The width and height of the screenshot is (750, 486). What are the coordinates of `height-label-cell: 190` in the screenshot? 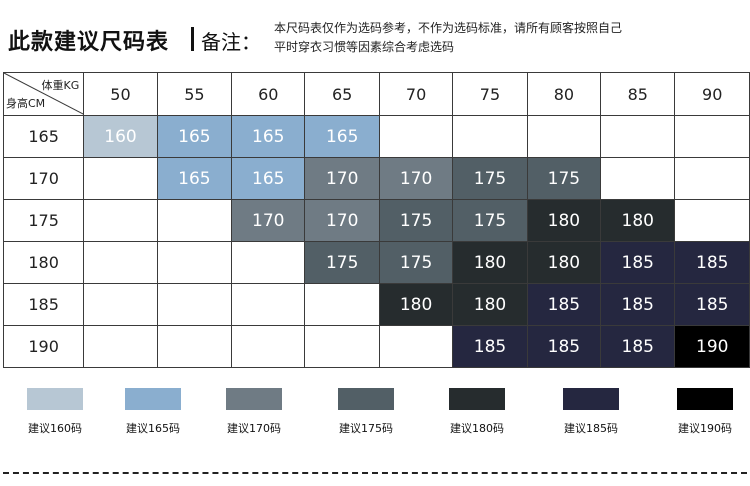 It's located at (43, 346).